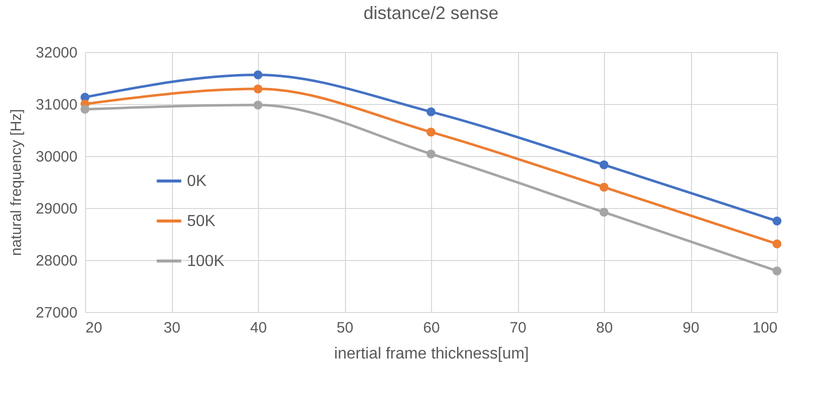 This screenshot has width=837, height=400. I want to click on y-tick-label: 27000, so click(57, 313).